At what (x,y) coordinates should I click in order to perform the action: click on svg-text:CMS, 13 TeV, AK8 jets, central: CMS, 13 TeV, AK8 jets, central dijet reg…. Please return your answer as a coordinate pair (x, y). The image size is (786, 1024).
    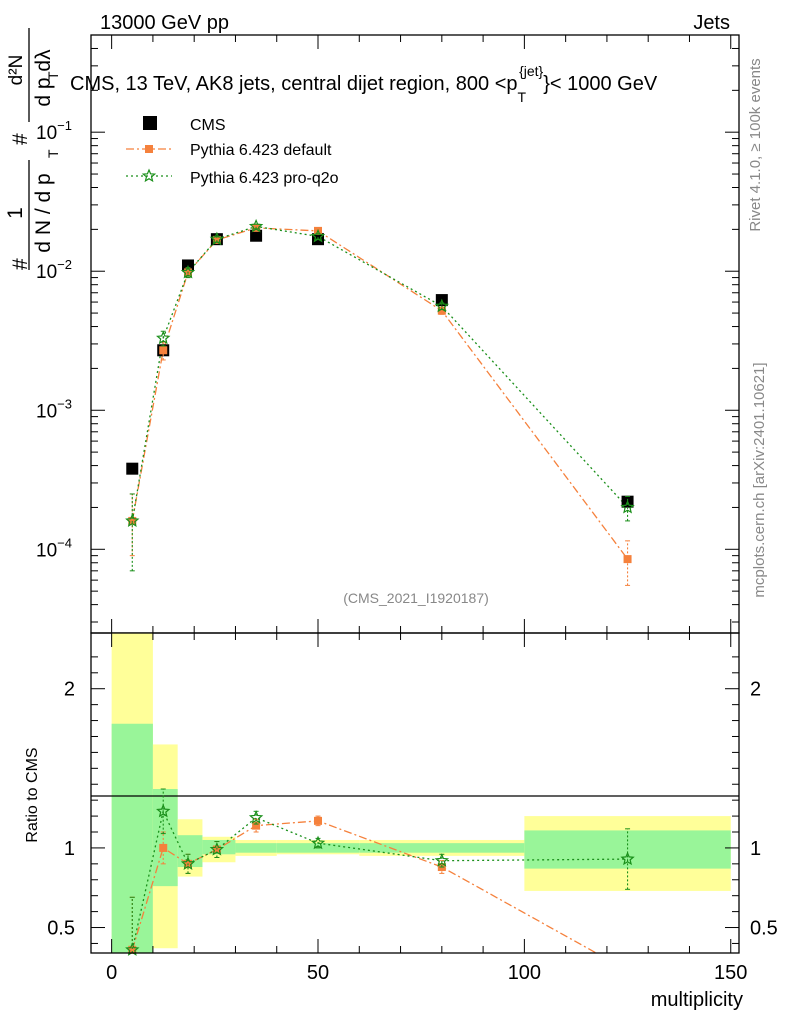
    Looking at the image, I should click on (364, 84).